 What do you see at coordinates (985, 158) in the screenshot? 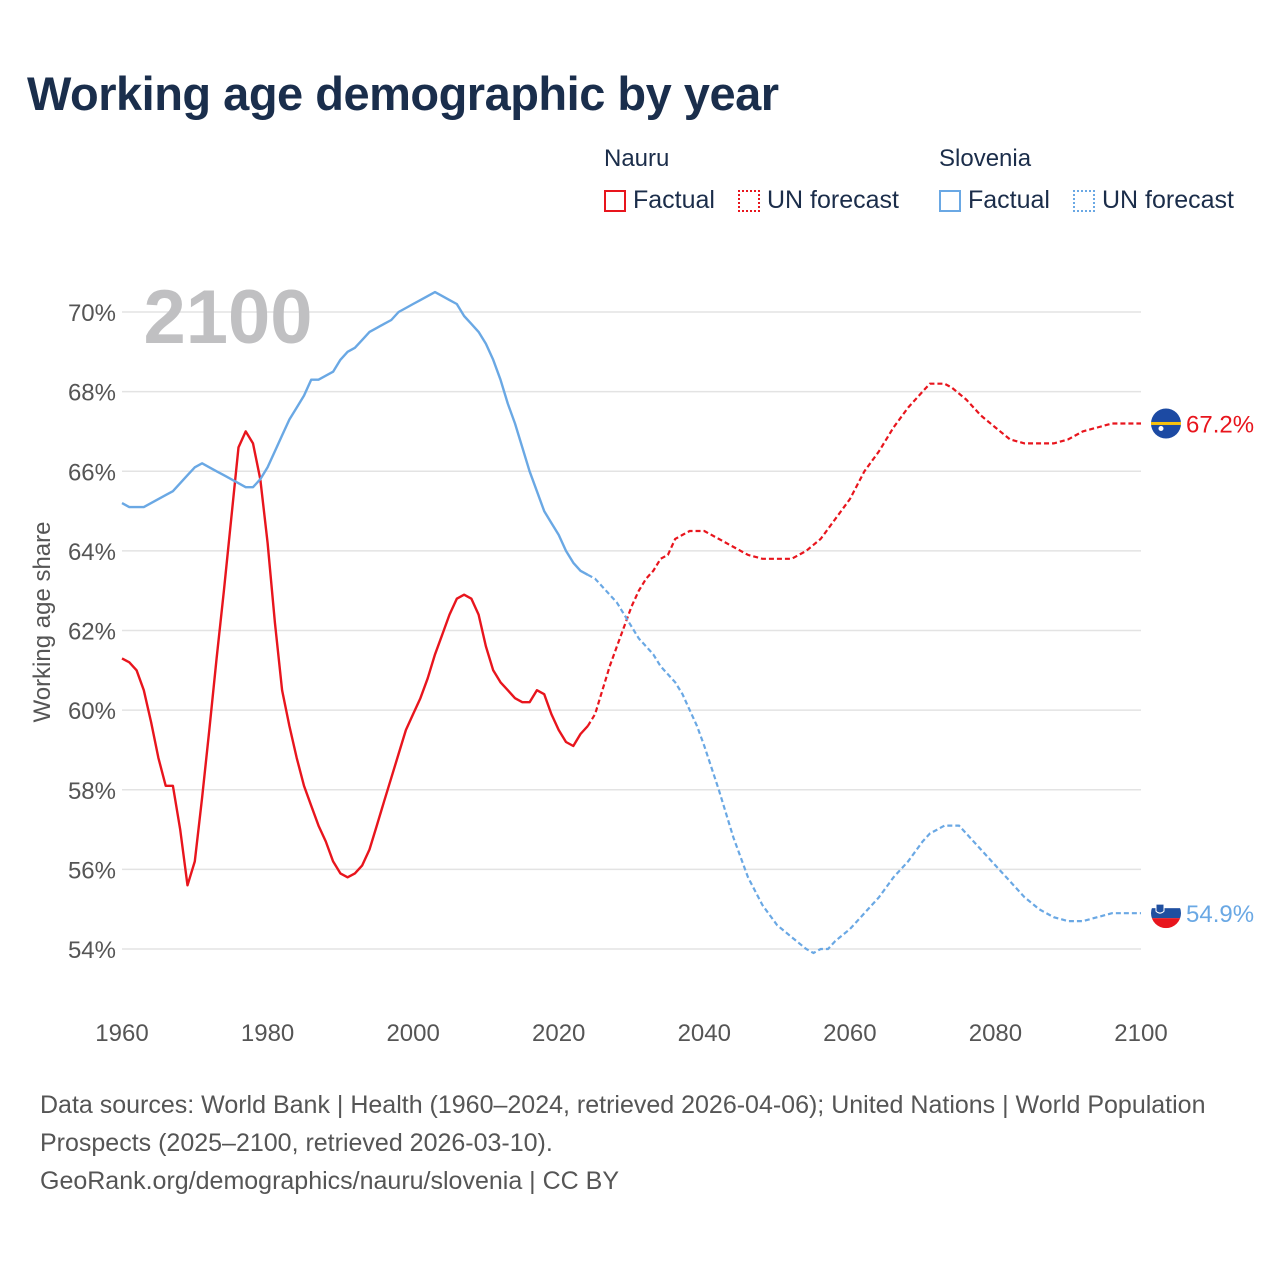
I see `legend-group-slovenia: Slovenia` at bounding box center [985, 158].